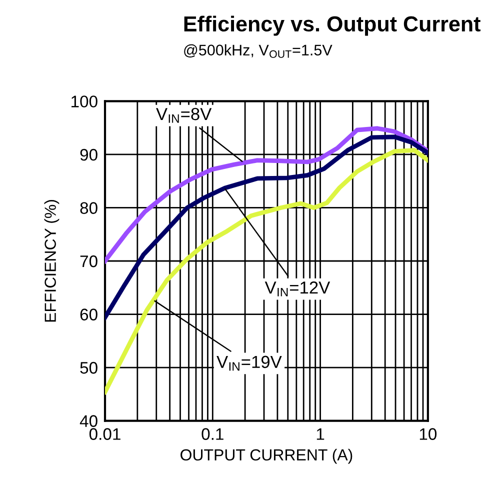  Describe the element at coordinates (89, 261) in the screenshot. I see `y-tick-label: 70` at that location.